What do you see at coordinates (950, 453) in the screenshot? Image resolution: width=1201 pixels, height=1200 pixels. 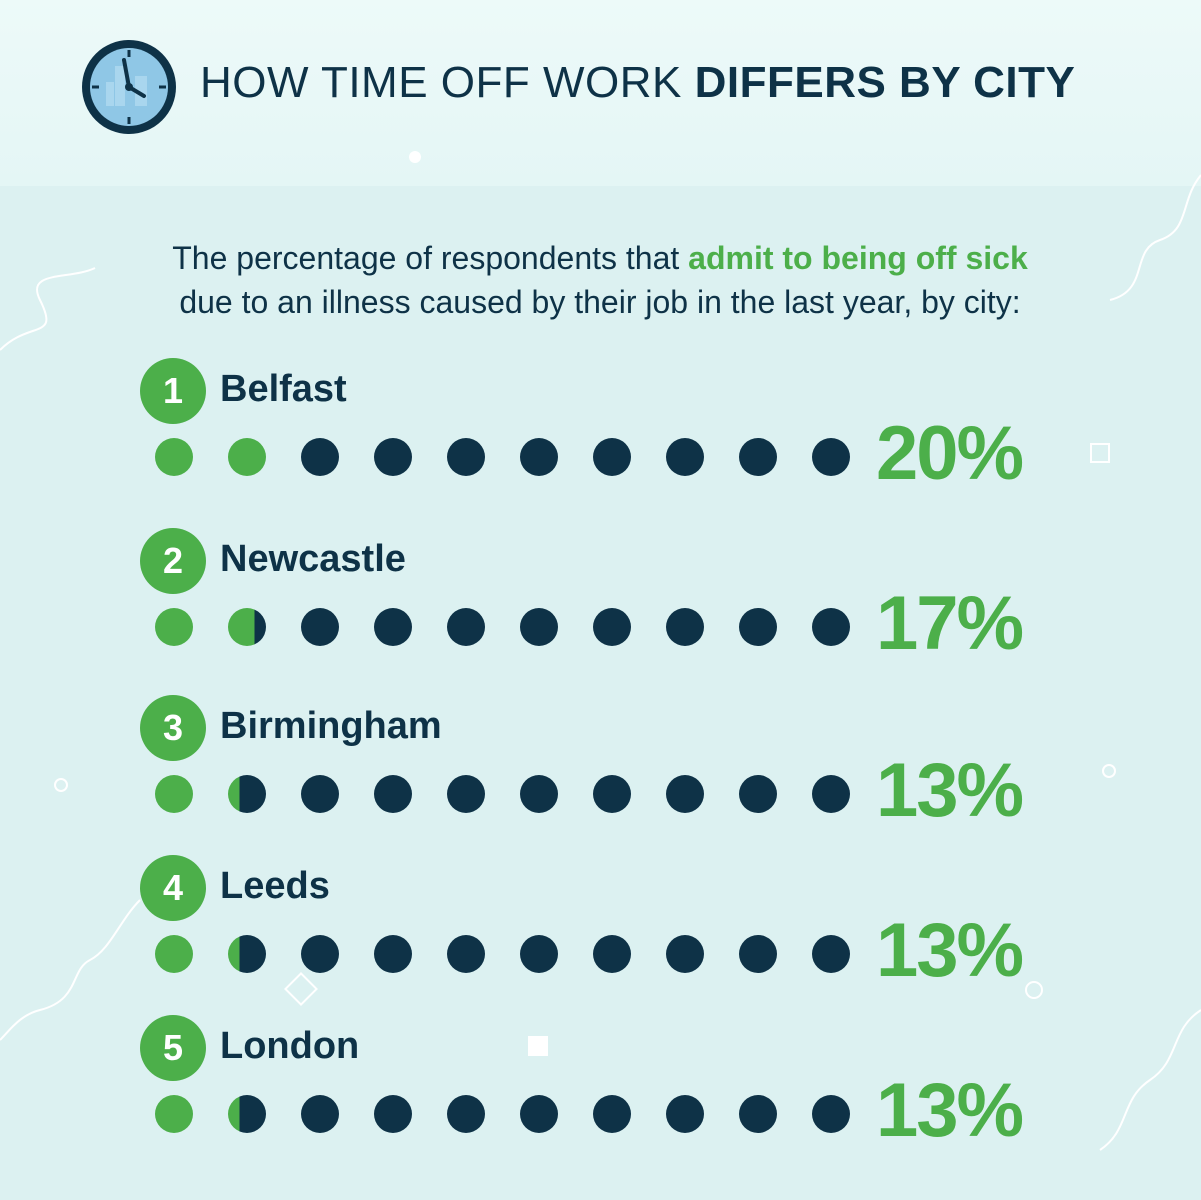 I see `percentage-label: 20%` at bounding box center [950, 453].